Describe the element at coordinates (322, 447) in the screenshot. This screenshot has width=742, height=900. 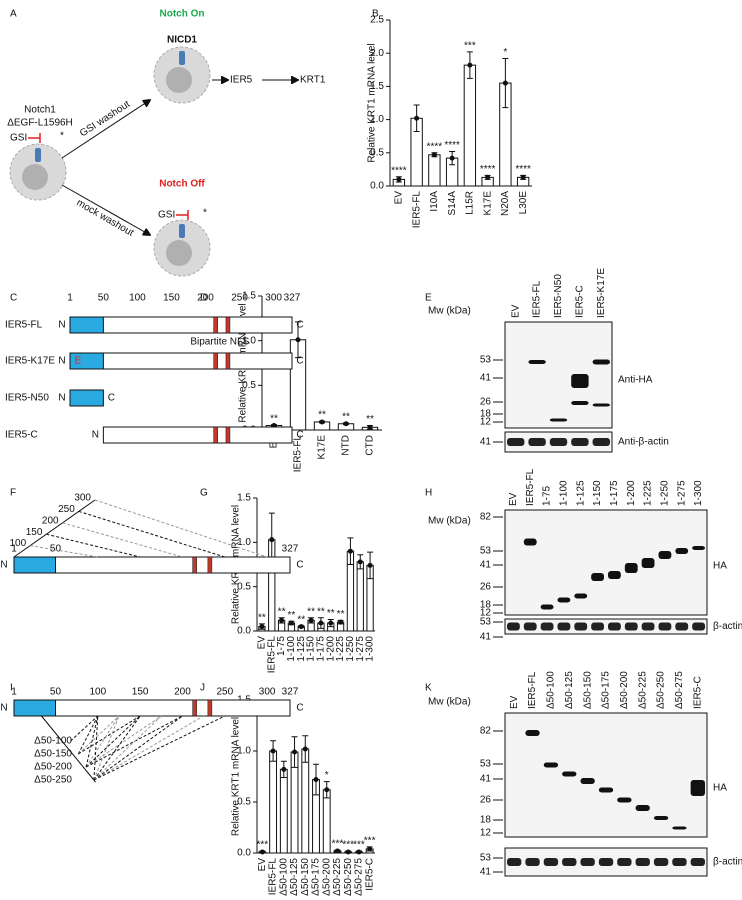
I see `x-tick-label: K17E` at that location.